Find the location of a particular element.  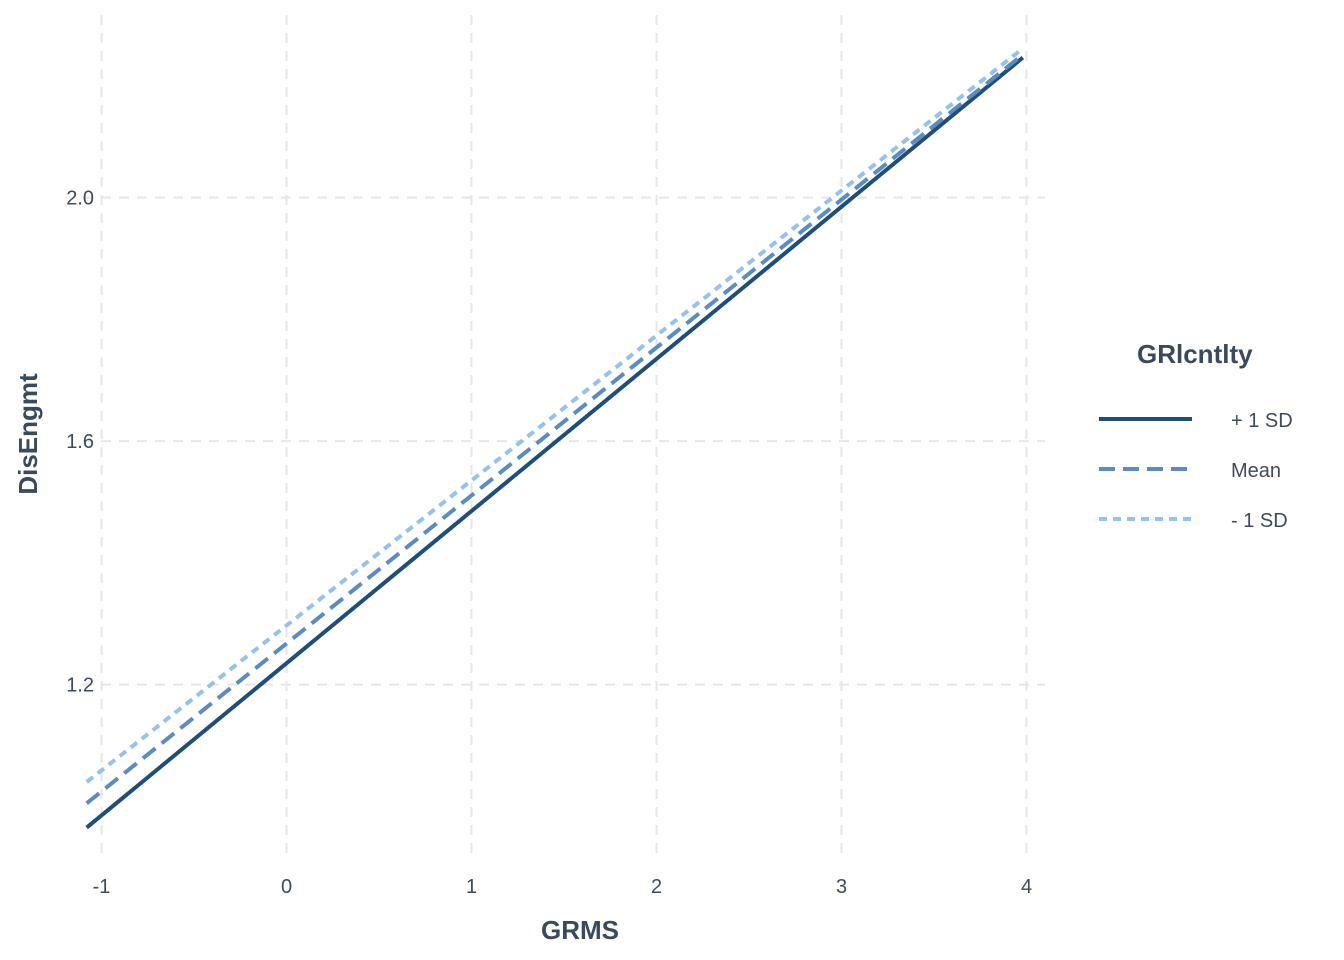

legend-label: - 1 SD is located at coordinates (1259, 521).